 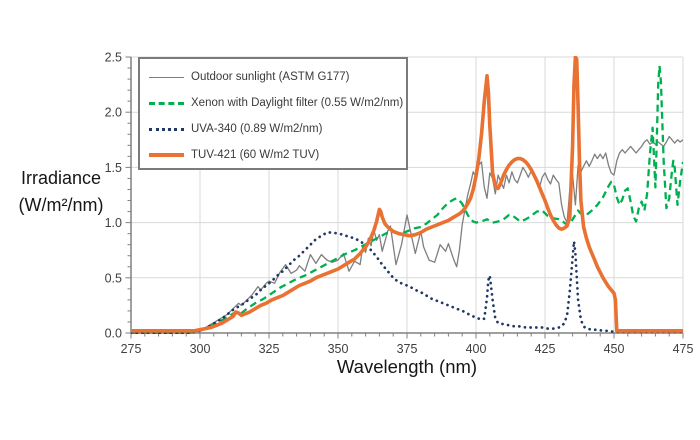 I want to click on legend-item-tuv-421: TUV-421 (60 W/m2 TUV), so click(x=277, y=155).